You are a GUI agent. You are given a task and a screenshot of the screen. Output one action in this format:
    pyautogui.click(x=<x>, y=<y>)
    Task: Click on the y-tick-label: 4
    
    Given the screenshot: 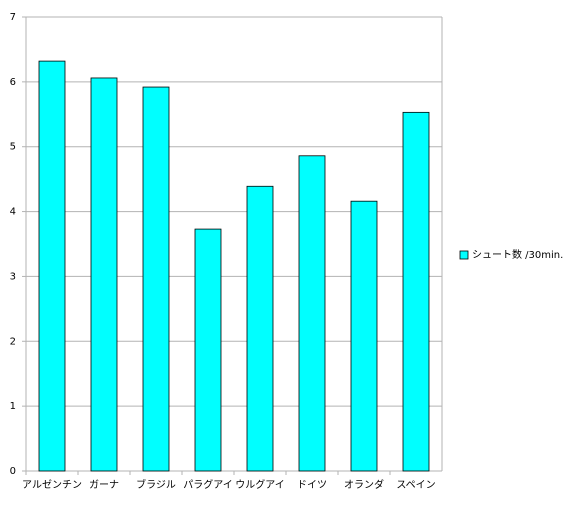 What is the action you would take?
    pyautogui.click(x=13, y=212)
    